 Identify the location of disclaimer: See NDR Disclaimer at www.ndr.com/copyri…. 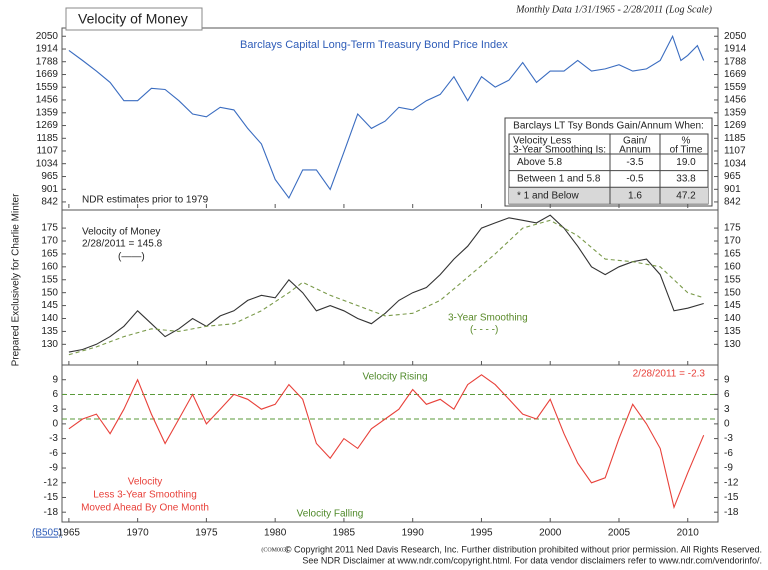
(532, 560).